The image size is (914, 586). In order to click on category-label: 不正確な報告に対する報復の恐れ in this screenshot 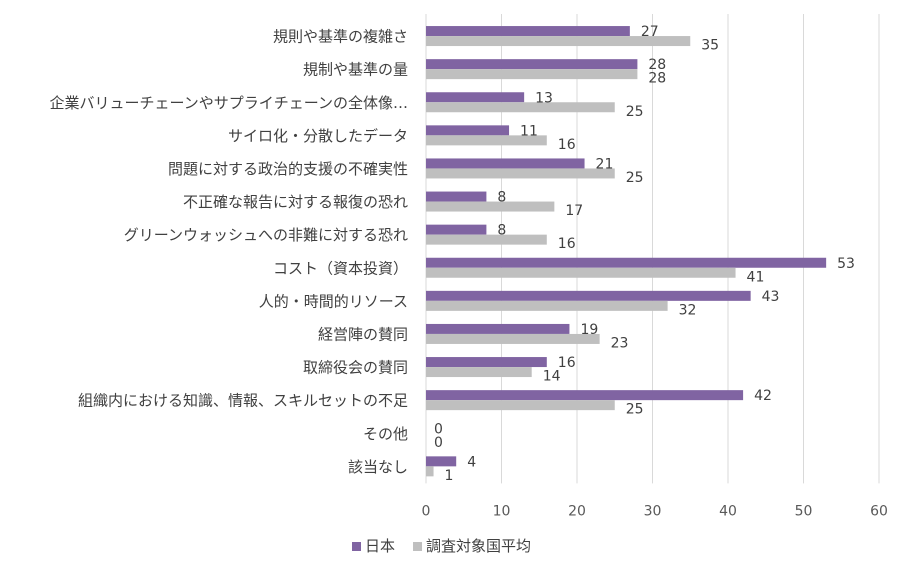, I will do `click(295, 202)`.